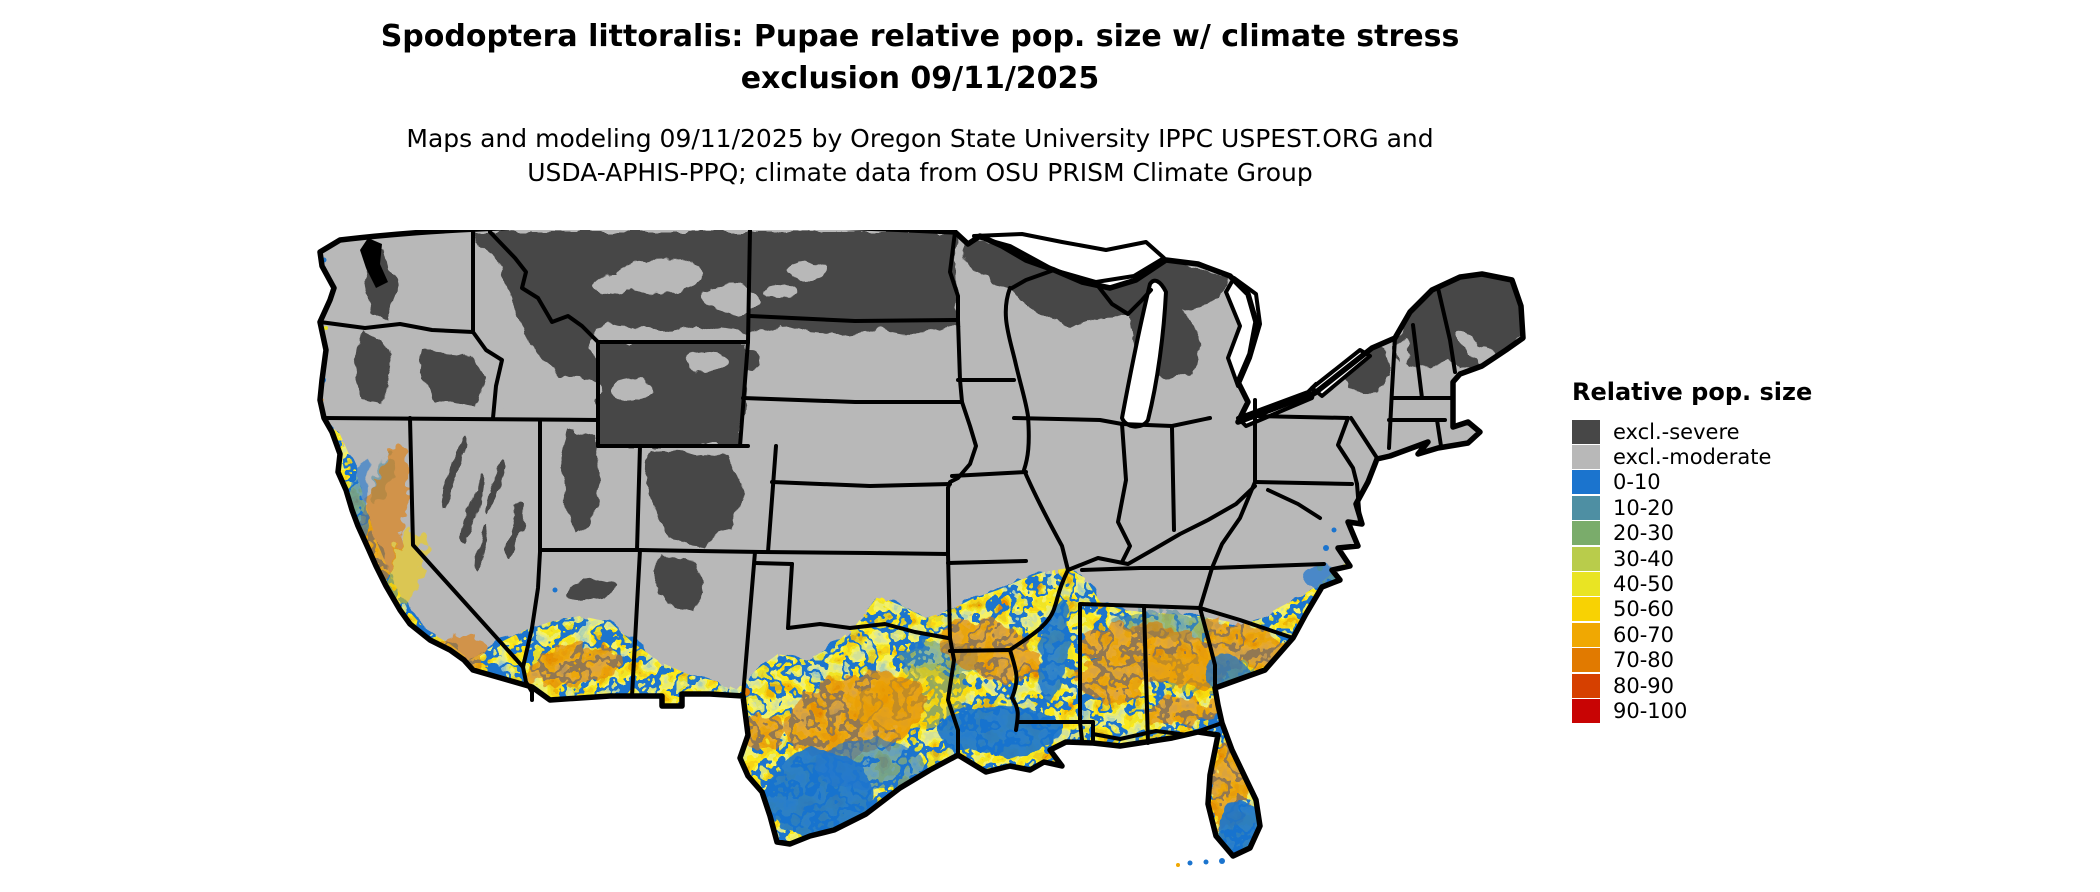 This screenshot has height=892, width=2100. Describe the element at coordinates (1692, 710) in the screenshot. I see `legend-item: 90-100` at that location.